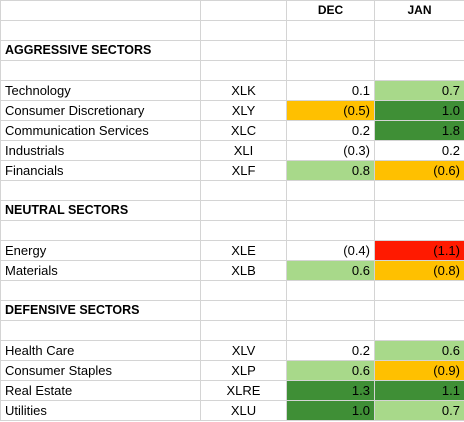  I want to click on sector-name: Real Estate, so click(100, 390).